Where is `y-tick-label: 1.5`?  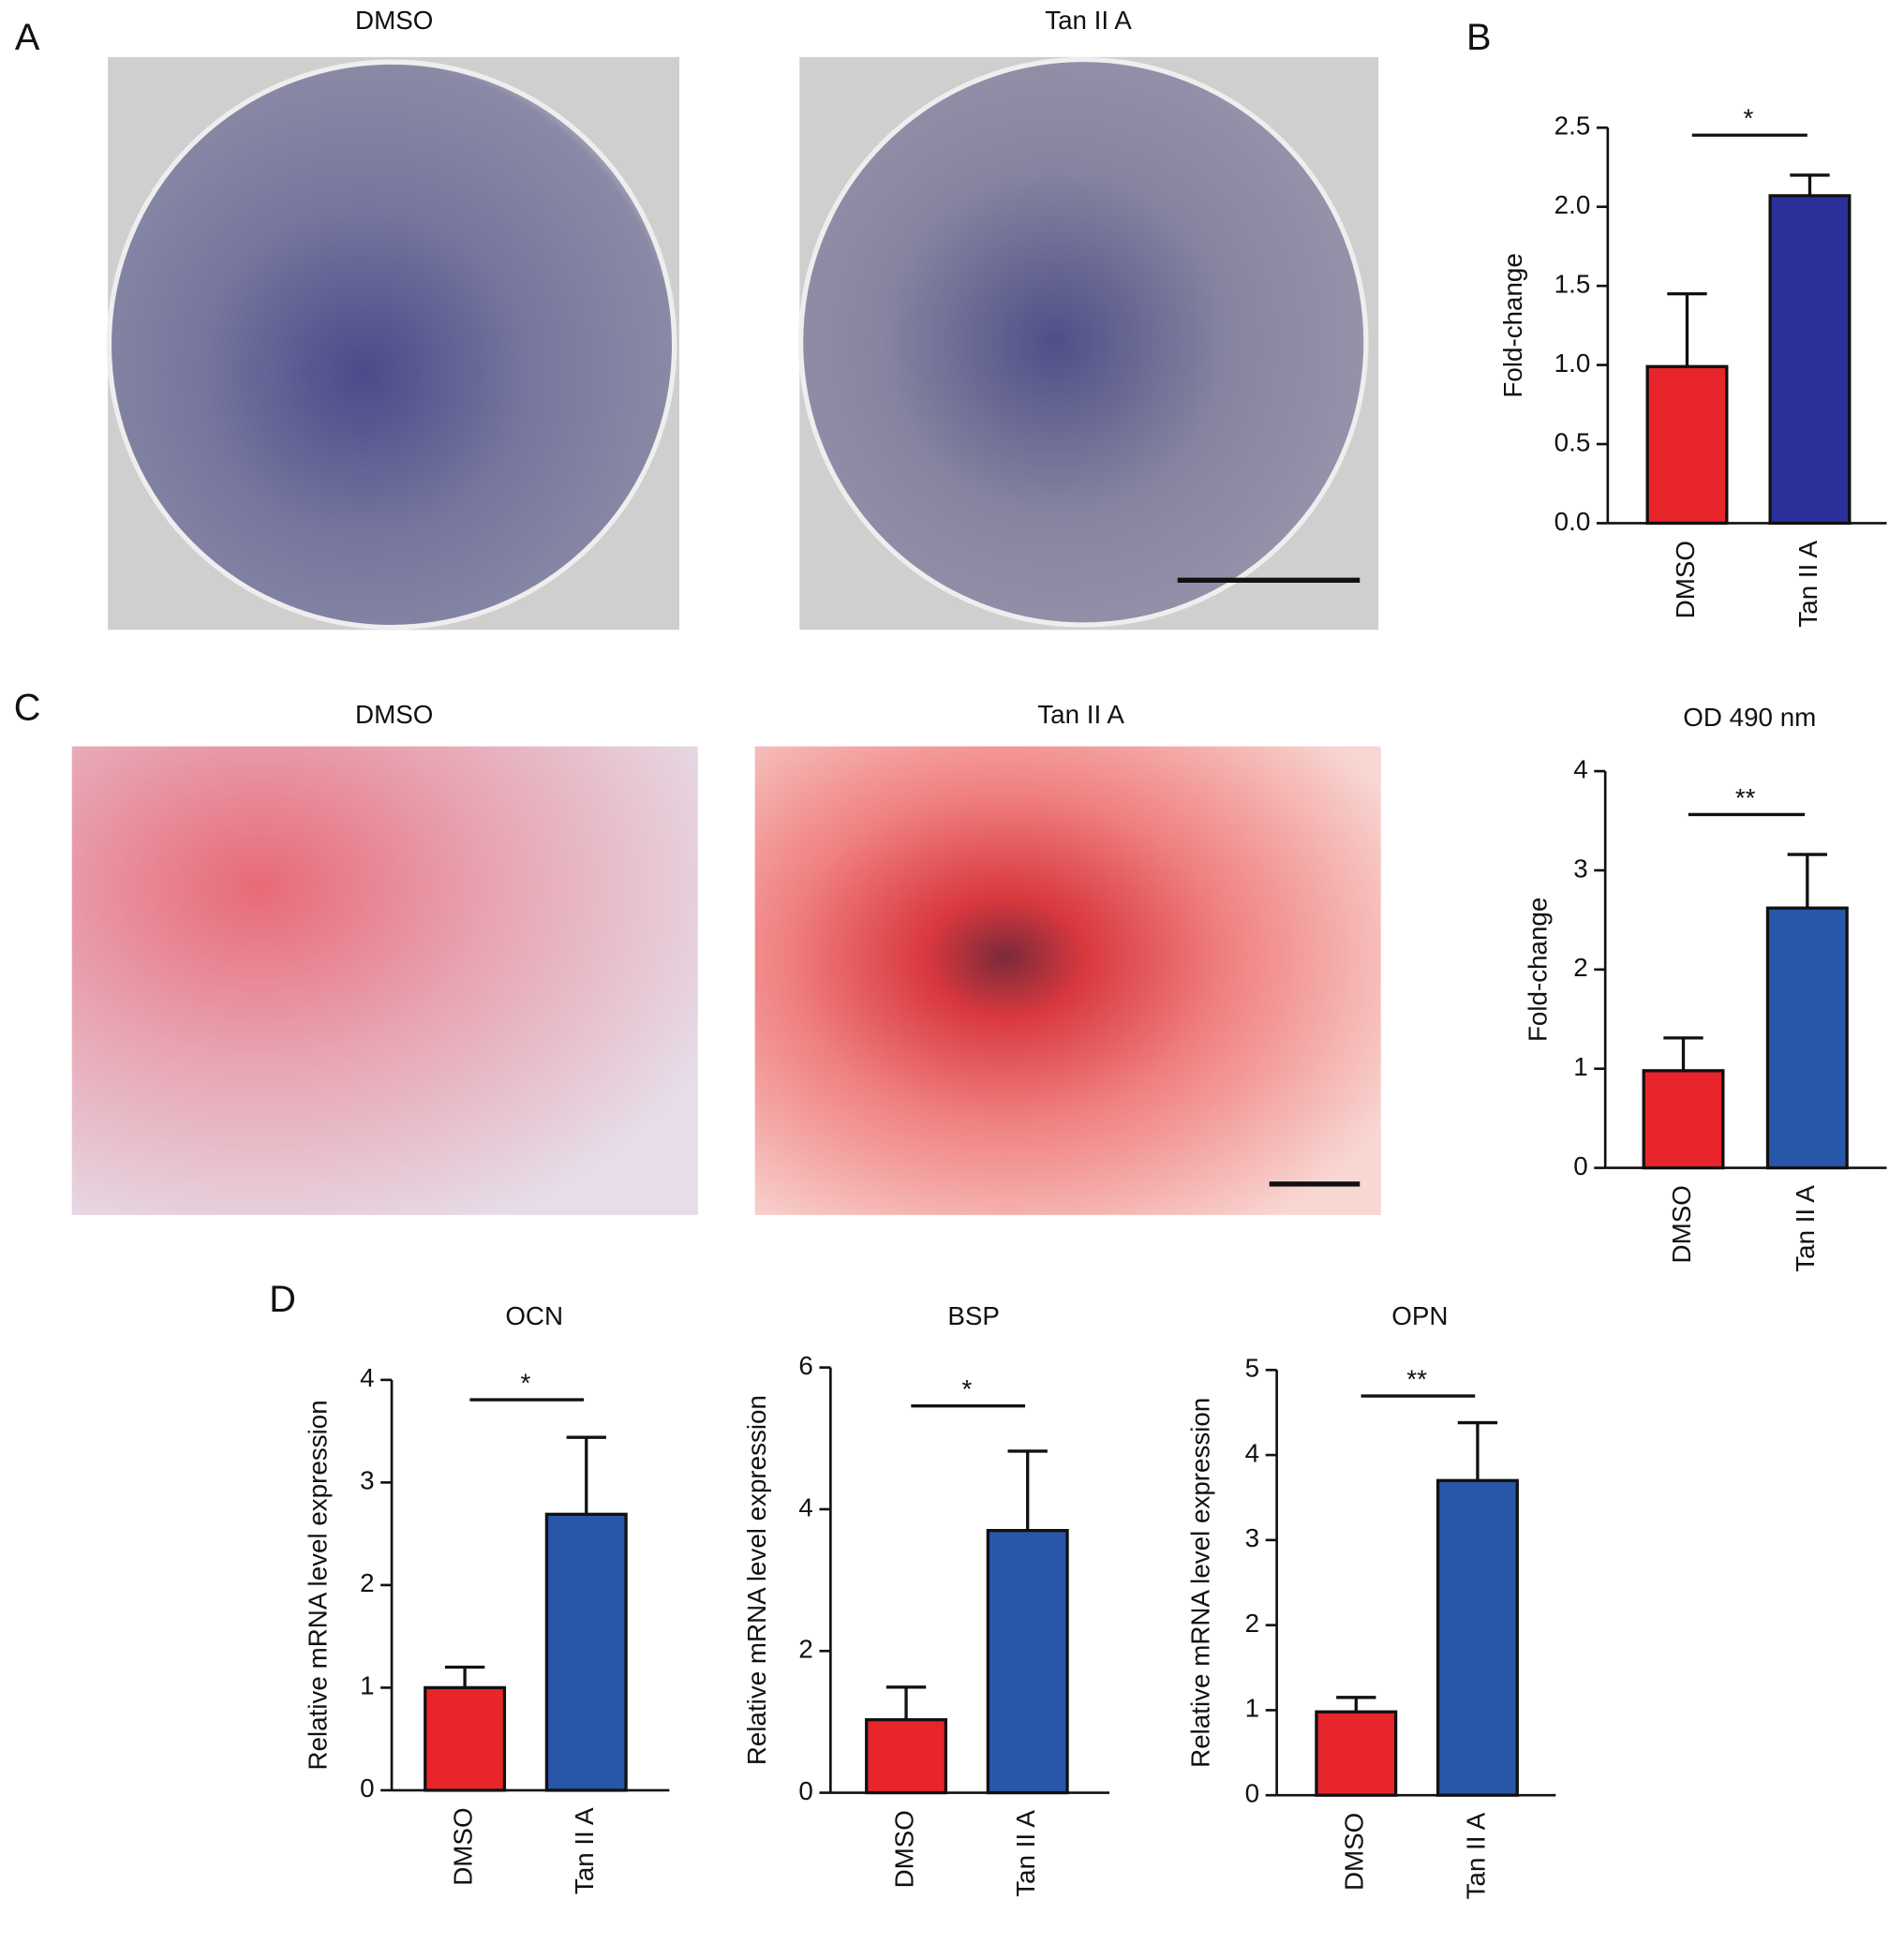
y-tick-label: 1.5 is located at coordinates (1572, 284).